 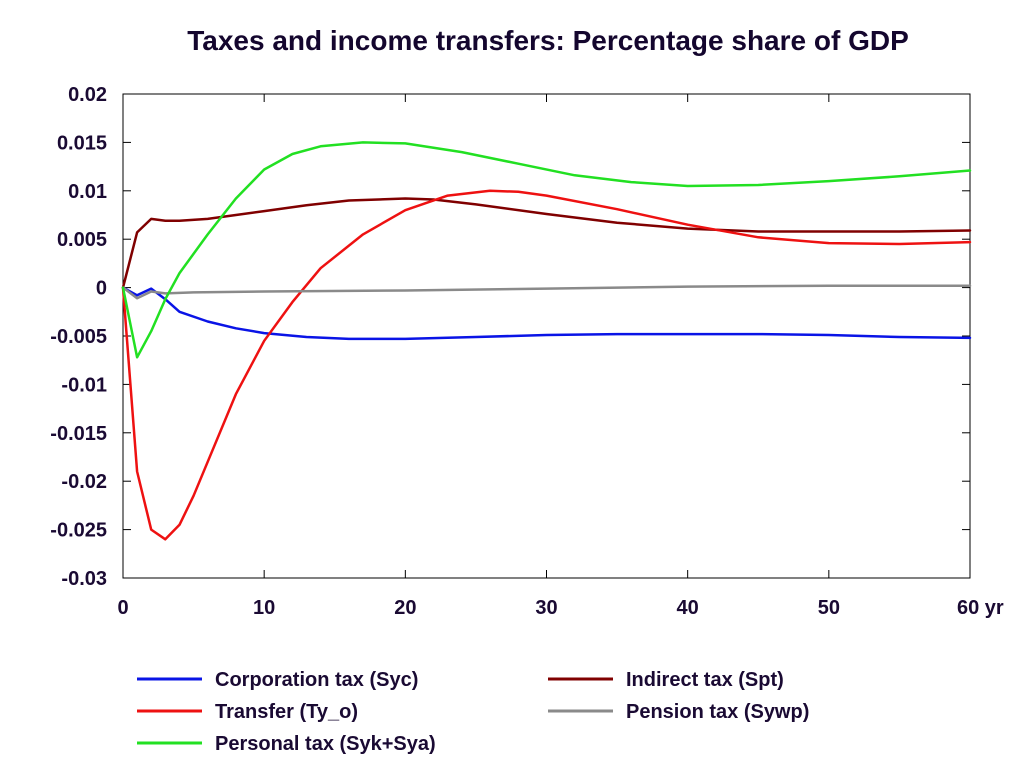 What do you see at coordinates (546, 608) in the screenshot?
I see `x-tick-label: 30` at bounding box center [546, 608].